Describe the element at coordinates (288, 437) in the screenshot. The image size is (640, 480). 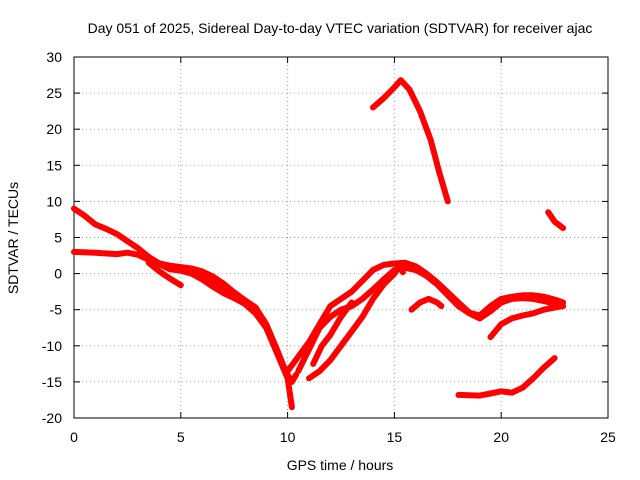
I see `x-tick-label: 10` at that location.